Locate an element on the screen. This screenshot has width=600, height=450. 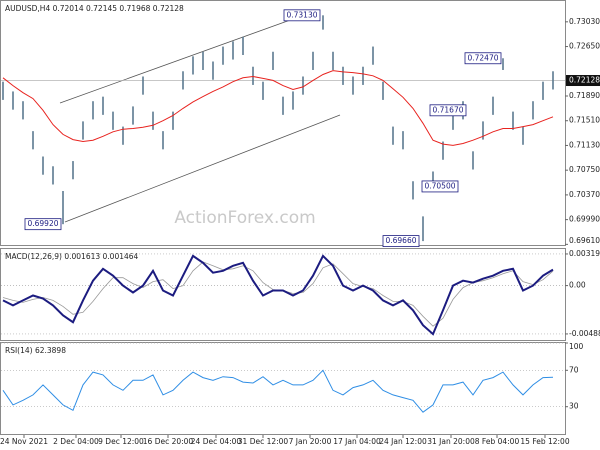
y-tick-label: 0.71130 is located at coordinates (584, 144).